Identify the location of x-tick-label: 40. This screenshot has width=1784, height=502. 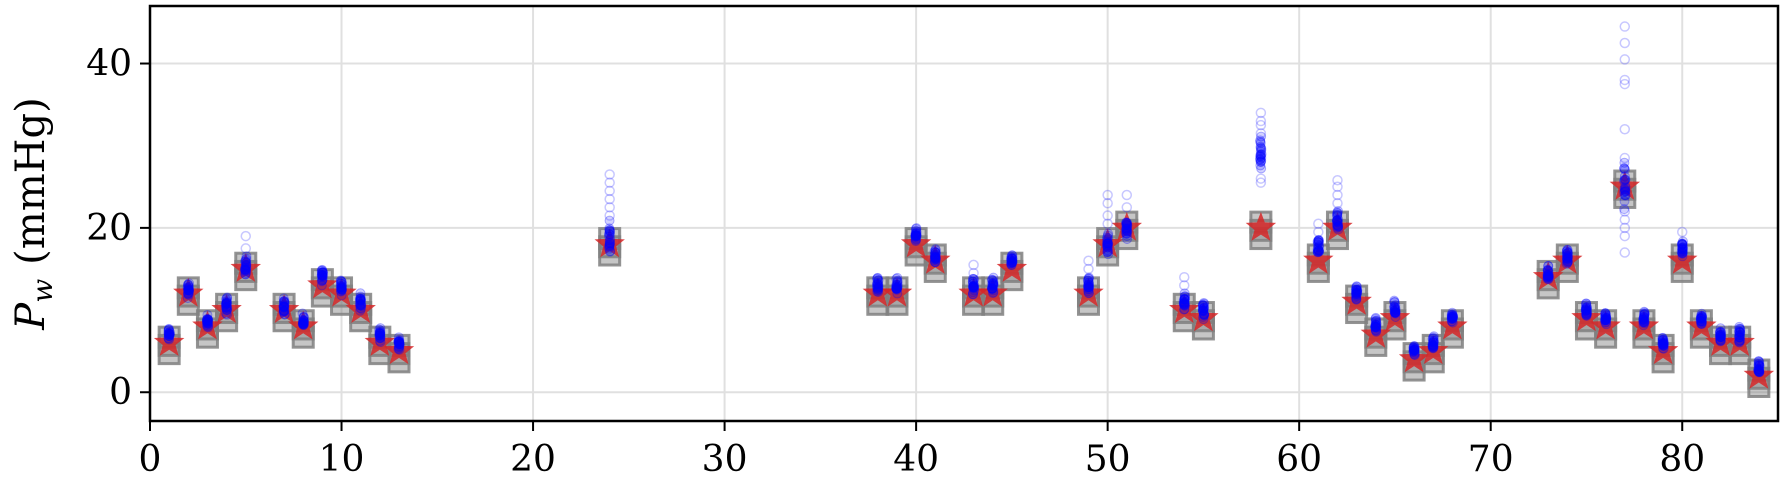
(916, 459).